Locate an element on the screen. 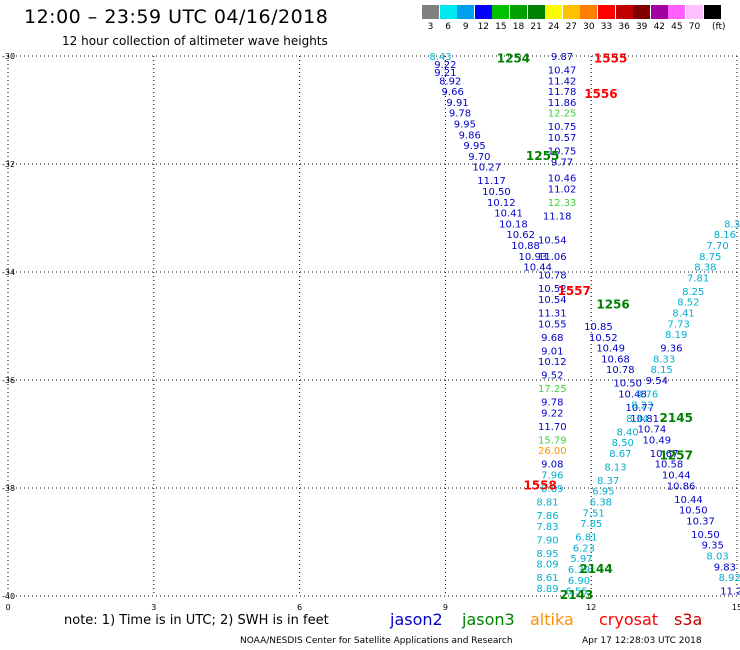 The width and height of the screenshot is (740, 650). swh-label: 15.79 is located at coordinates (552, 440).